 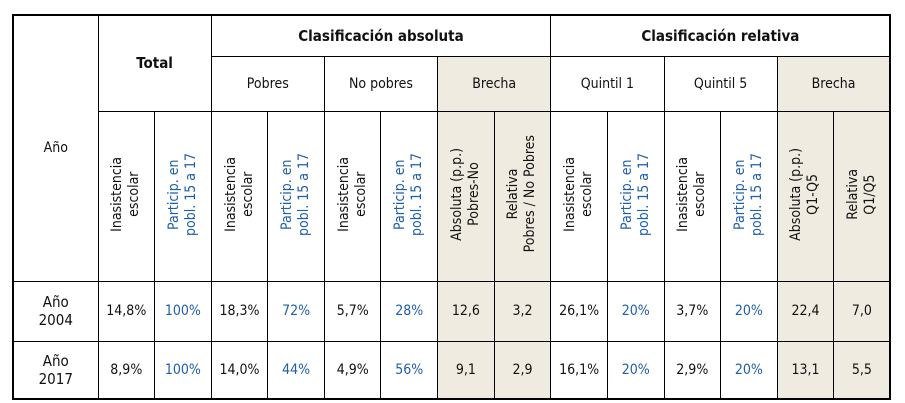 What do you see at coordinates (126, 370) in the screenshot?
I see `value-cell: 8,9%` at bounding box center [126, 370].